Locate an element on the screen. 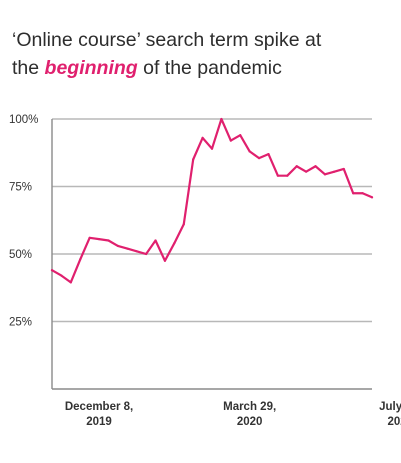 The width and height of the screenshot is (401, 463). x-tick-labels: December 8,2019 March 29,2020 July 19,2020 is located at coordinates (233, 414).